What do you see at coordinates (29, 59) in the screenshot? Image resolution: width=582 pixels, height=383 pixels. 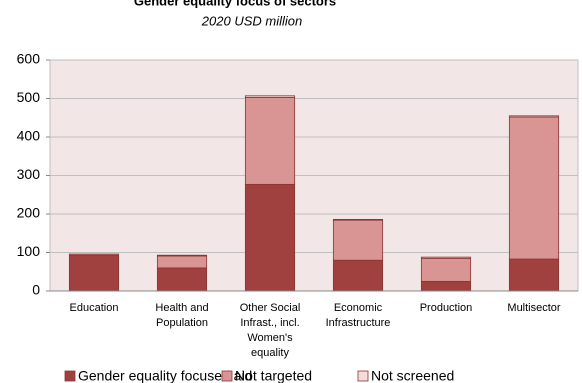 I see `y-tick-label: 600` at bounding box center [29, 59].